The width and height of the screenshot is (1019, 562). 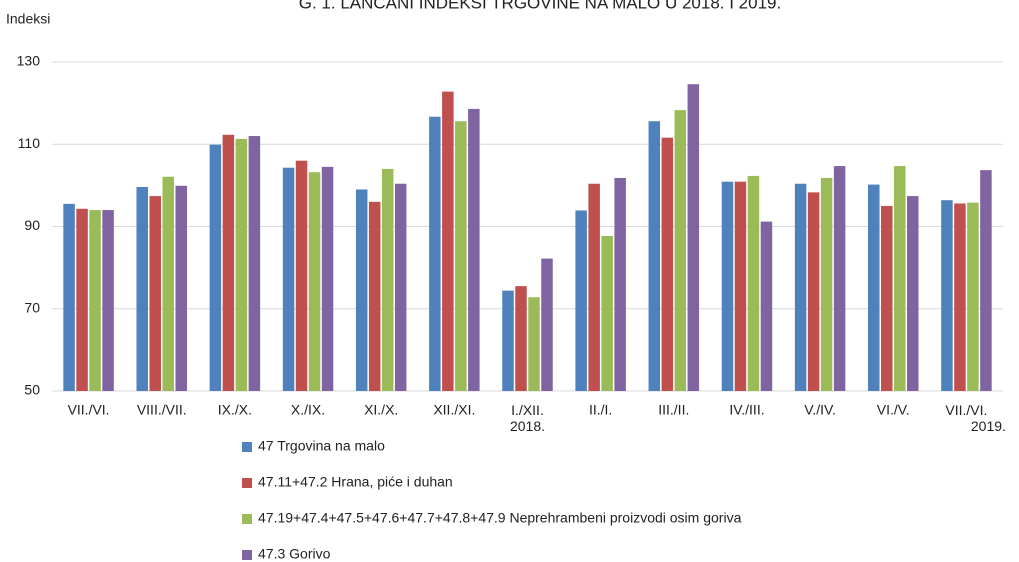 What do you see at coordinates (321, 446) in the screenshot?
I see `legend-label: 47 Trgovina na malo` at bounding box center [321, 446].